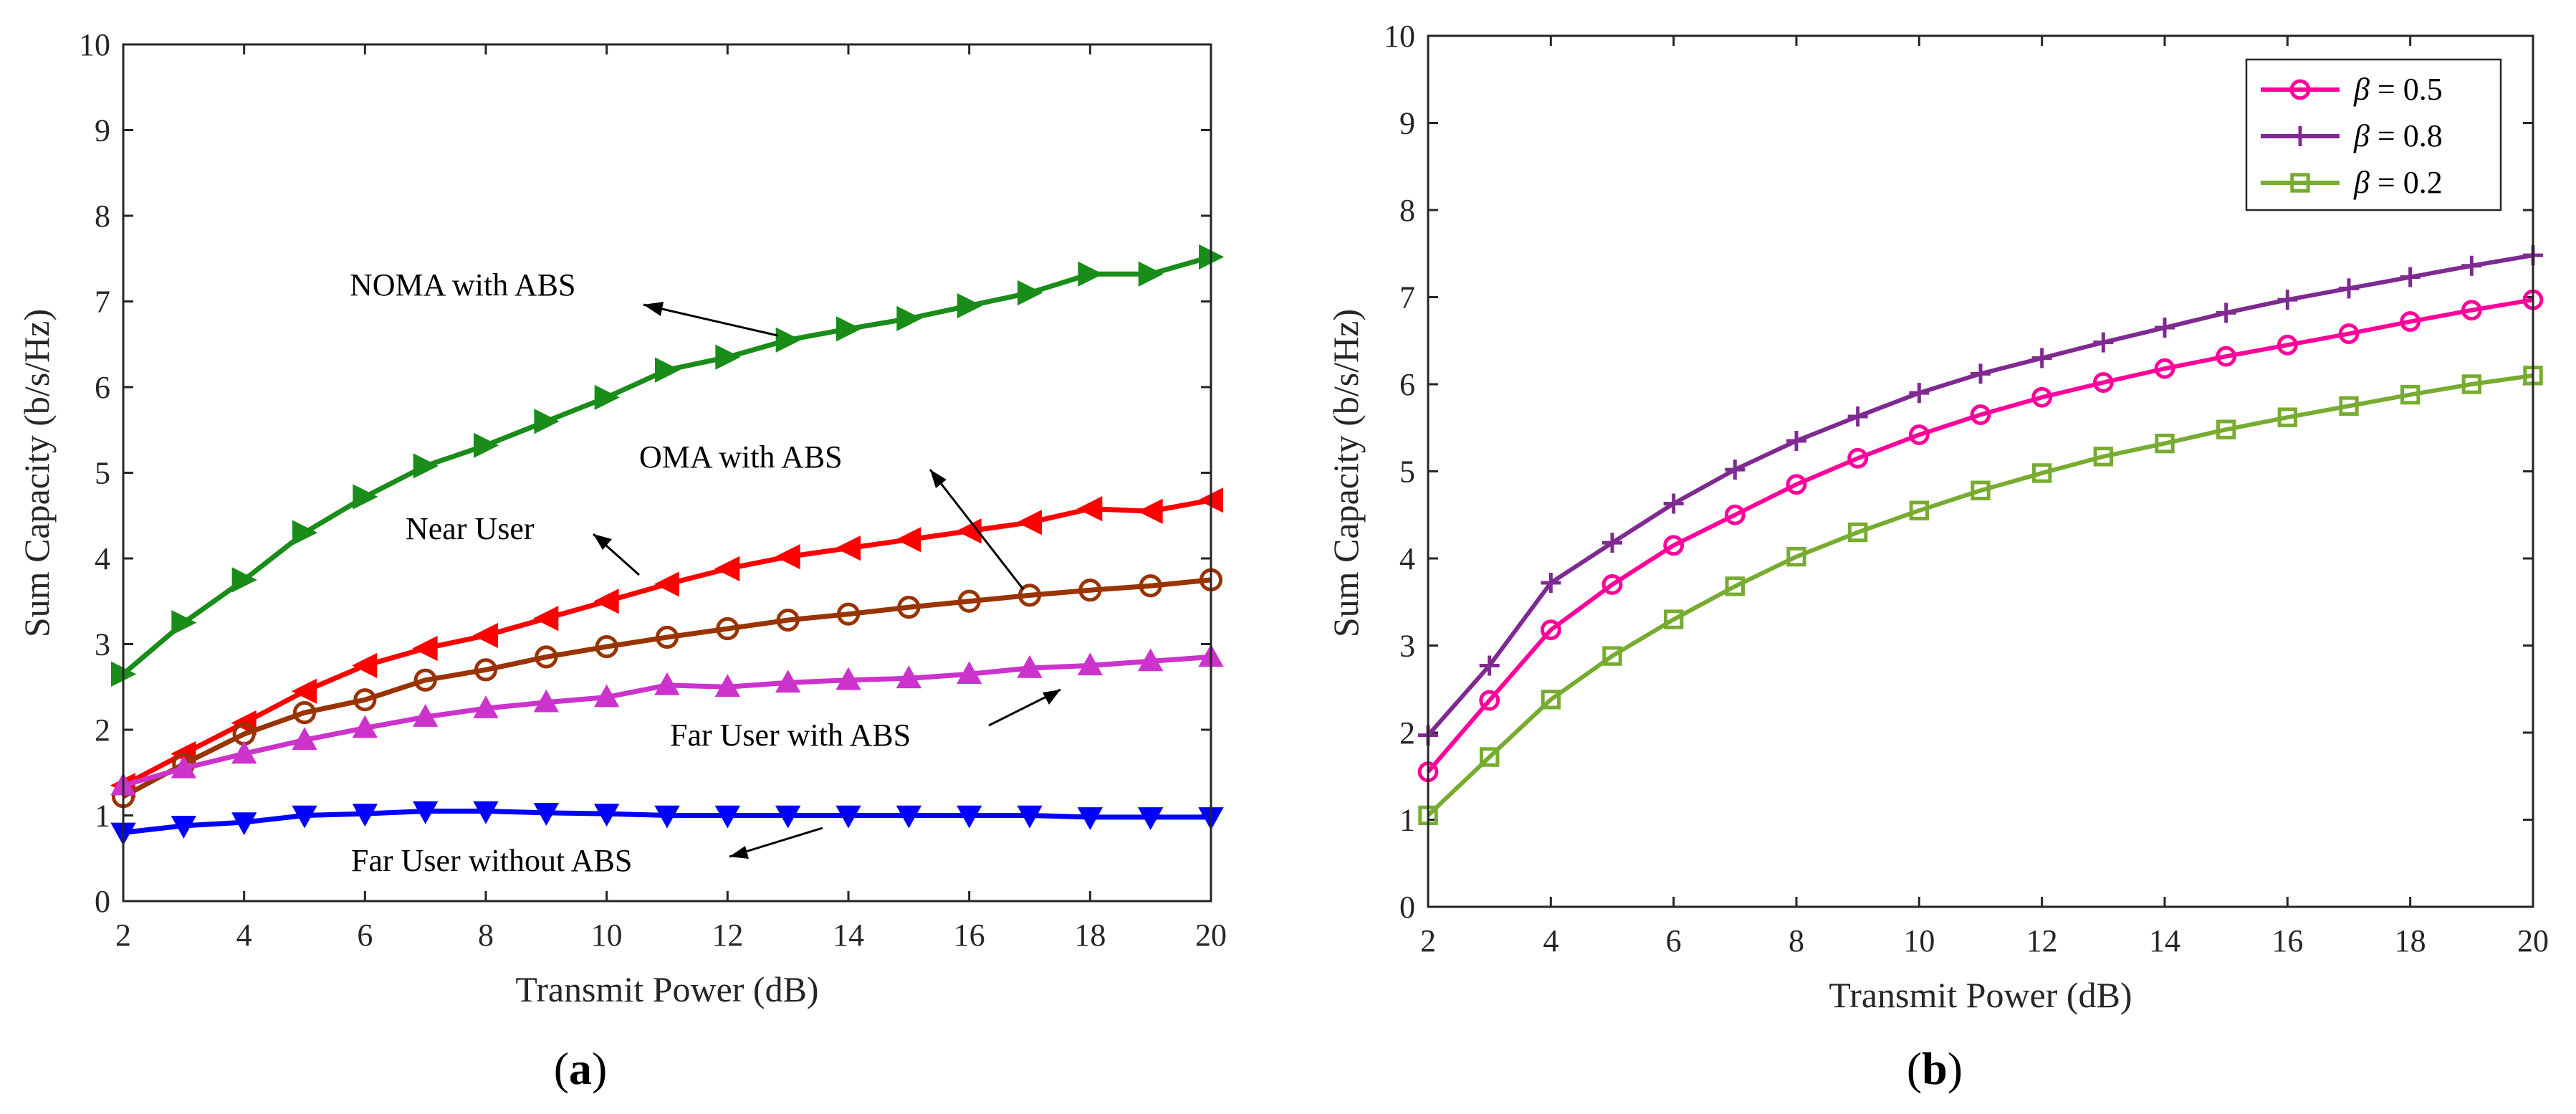 This screenshot has height=1114, width=2576. Describe the element at coordinates (1407, 646) in the screenshot. I see `y-tick-label: 3` at that location.